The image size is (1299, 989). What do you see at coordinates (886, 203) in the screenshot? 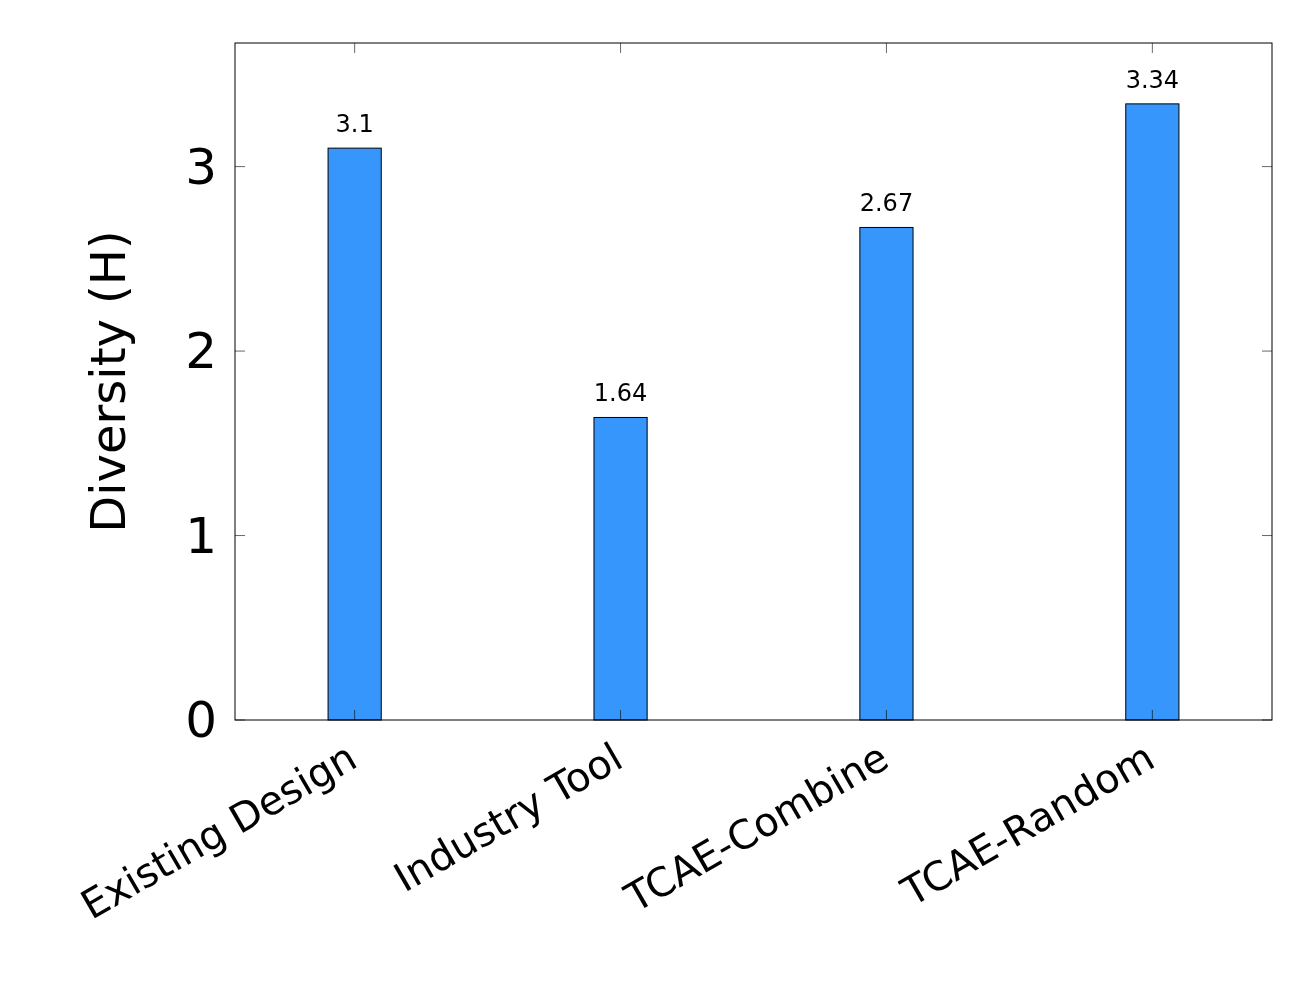
I see `data-label: 2.67` at bounding box center [886, 203].